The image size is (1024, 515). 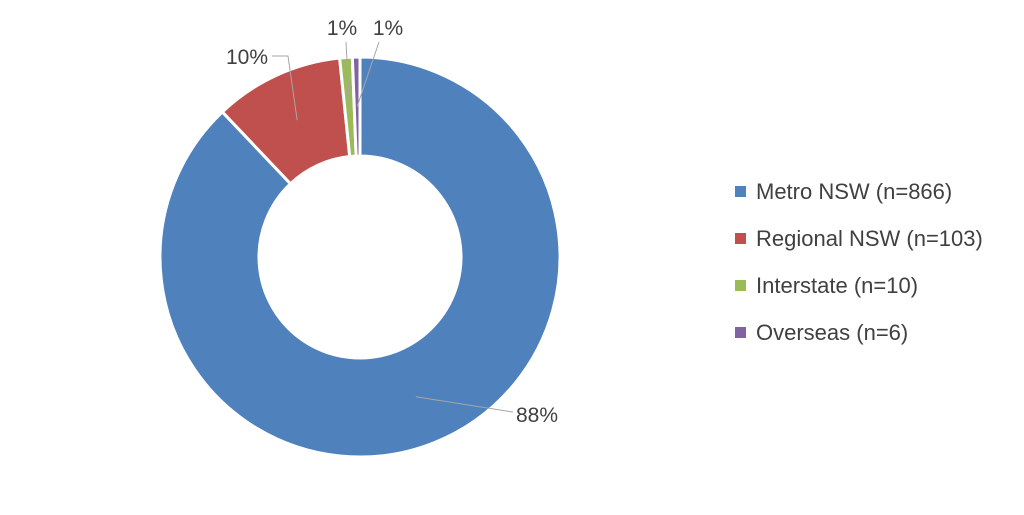 What do you see at coordinates (837, 285) in the screenshot?
I see `legend-label-interstate: Interstate (n=10)` at bounding box center [837, 285].